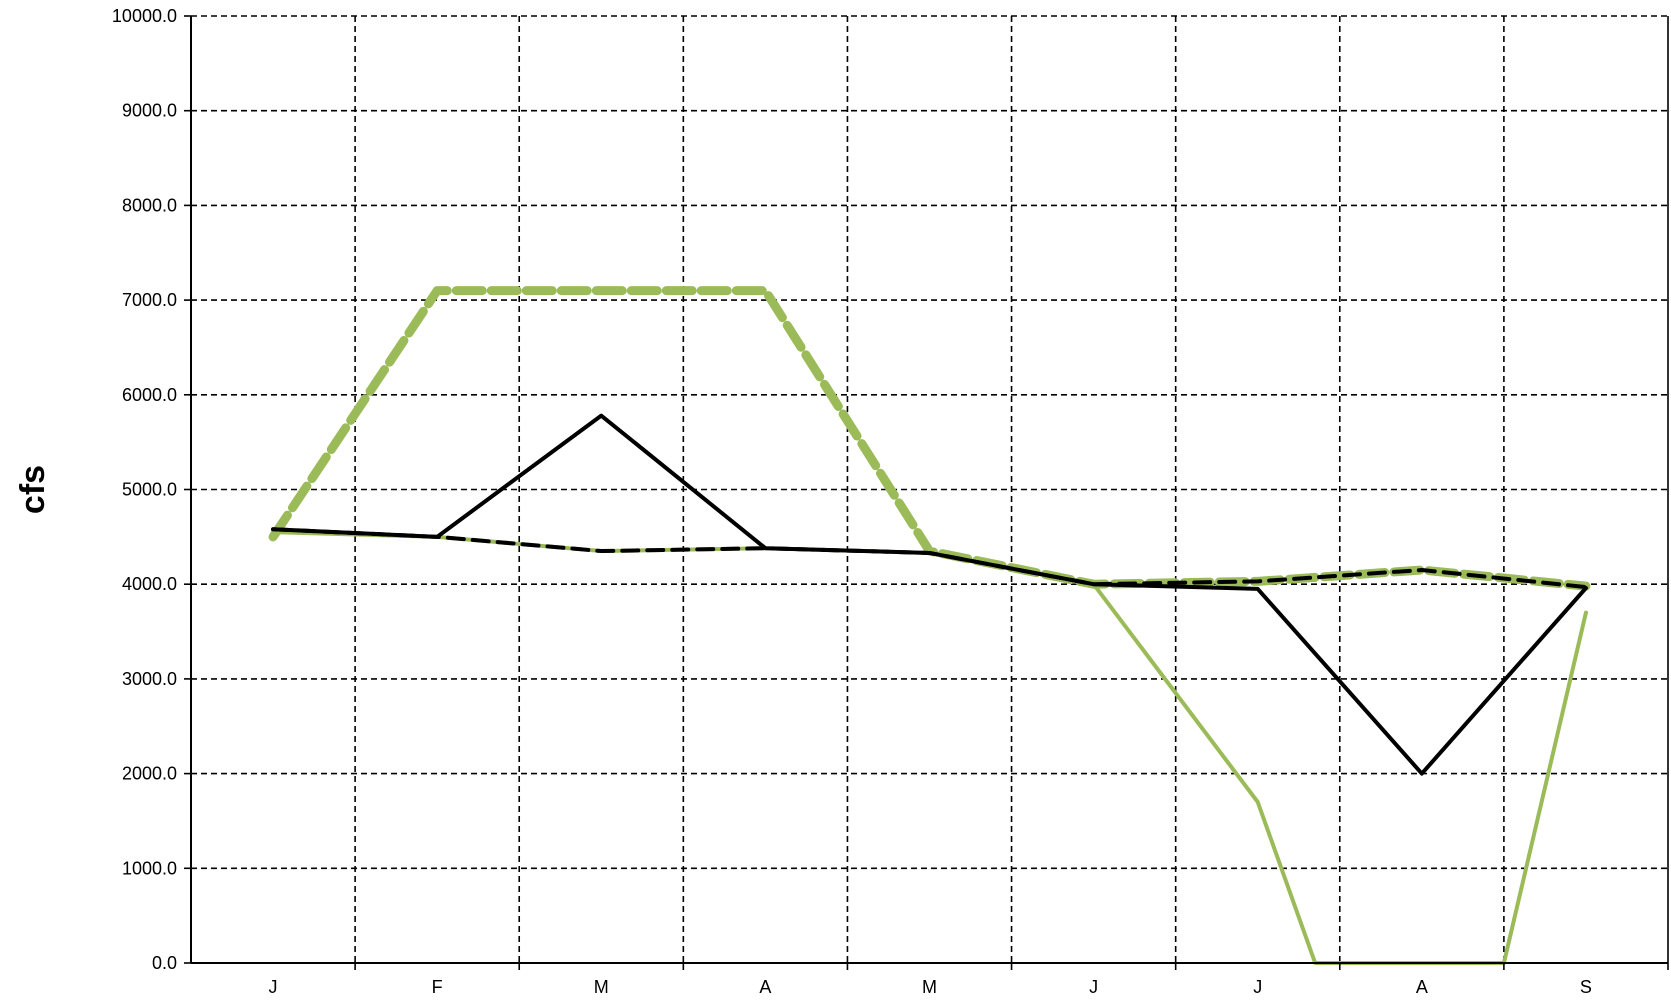  Describe the element at coordinates (149, 300) in the screenshot. I see `y-tick-label: 7000.0` at that location.